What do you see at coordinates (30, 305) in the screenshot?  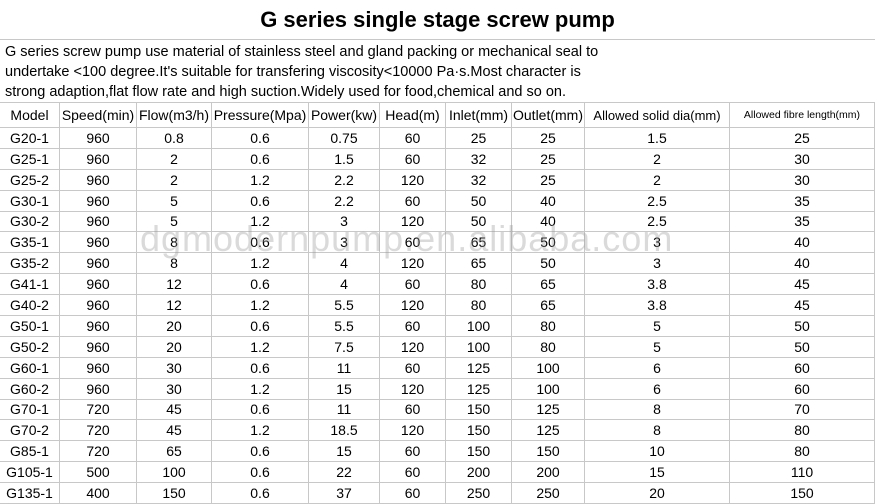 I see `model-cell: G40-2` at bounding box center [30, 305].